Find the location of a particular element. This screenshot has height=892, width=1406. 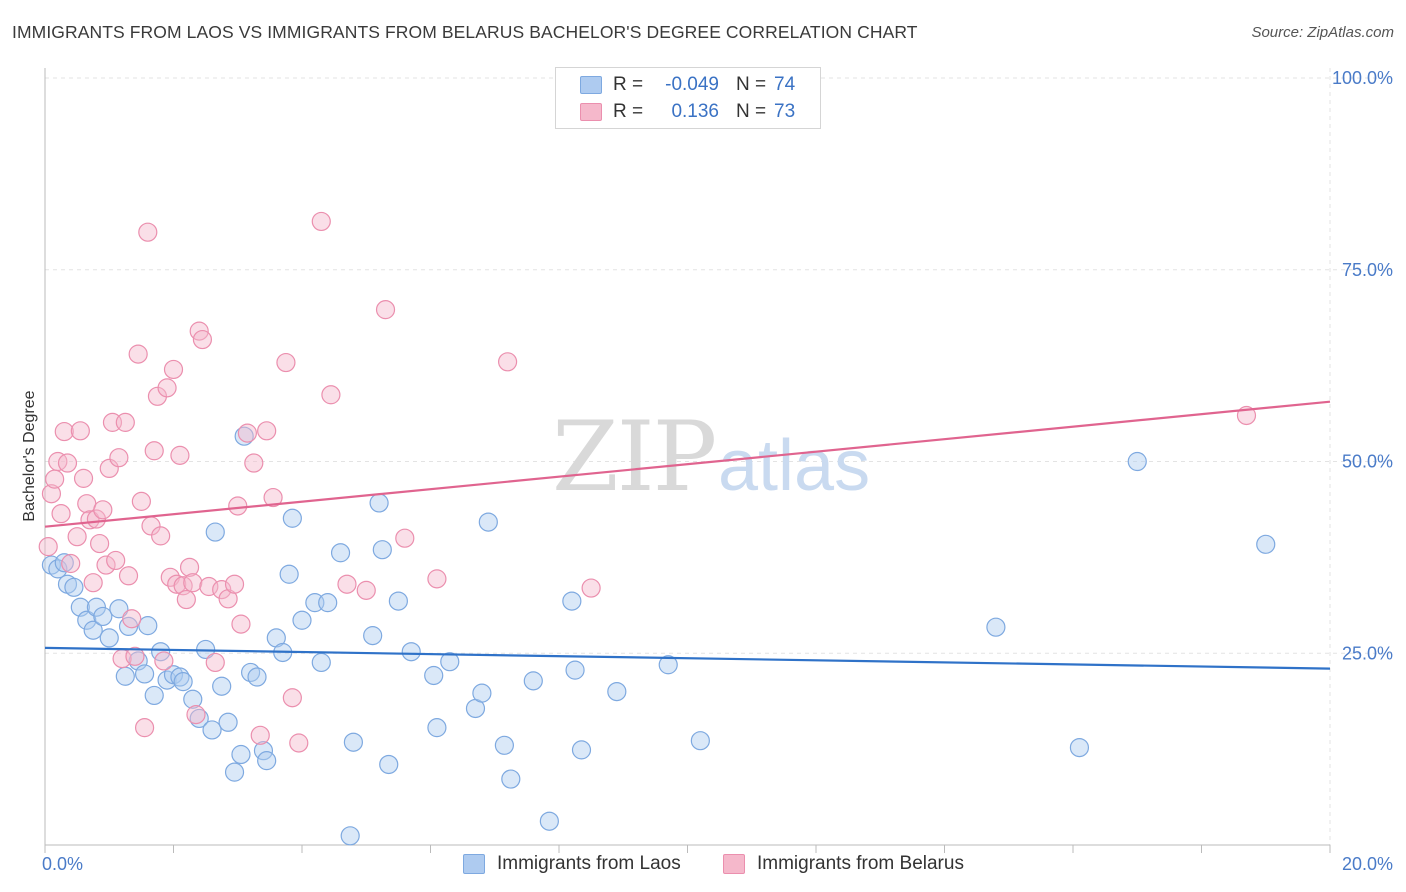

watermark-zip: ZIP is located at coordinates (633, 457).